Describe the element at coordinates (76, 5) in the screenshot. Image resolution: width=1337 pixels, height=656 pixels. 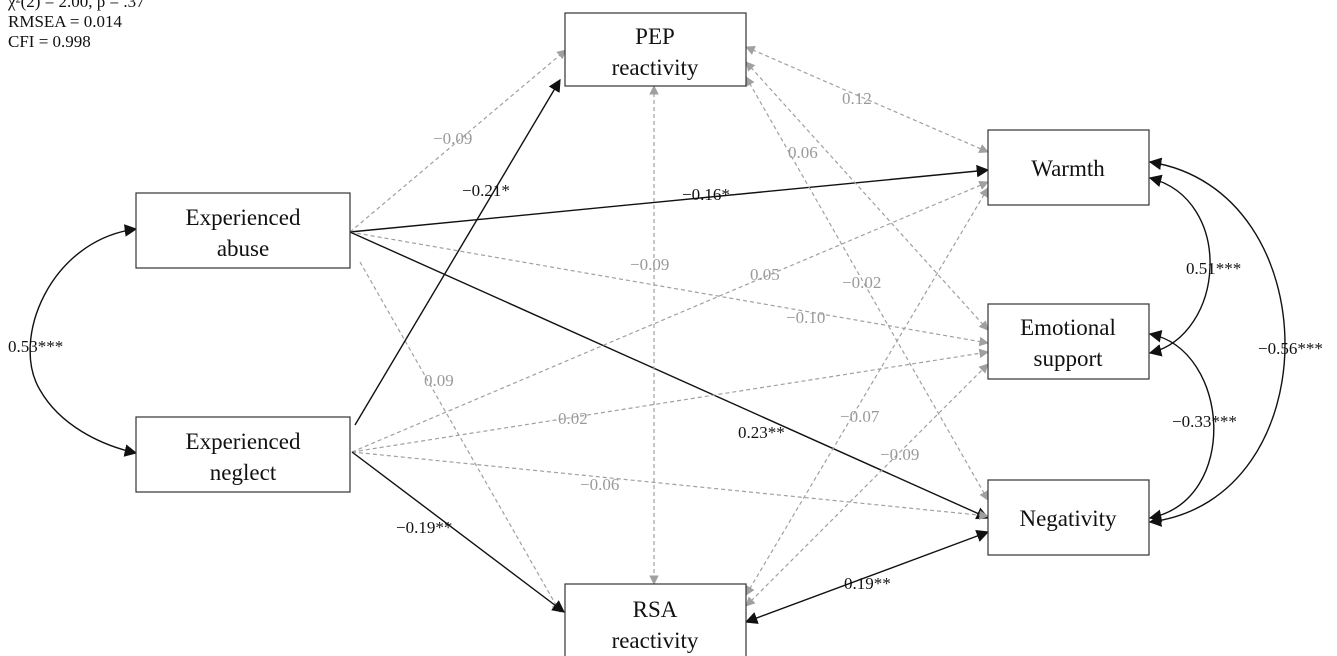
I see `fit-statistic-chi-square: χ²(2) = 2.00, p = .37` at that location.